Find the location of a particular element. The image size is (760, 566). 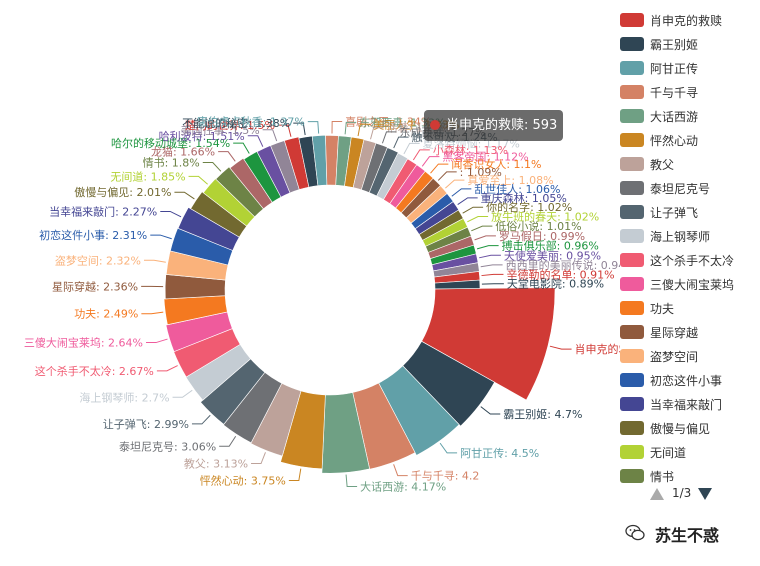

legend-item: 阿甘正传 is located at coordinates (687, 67).